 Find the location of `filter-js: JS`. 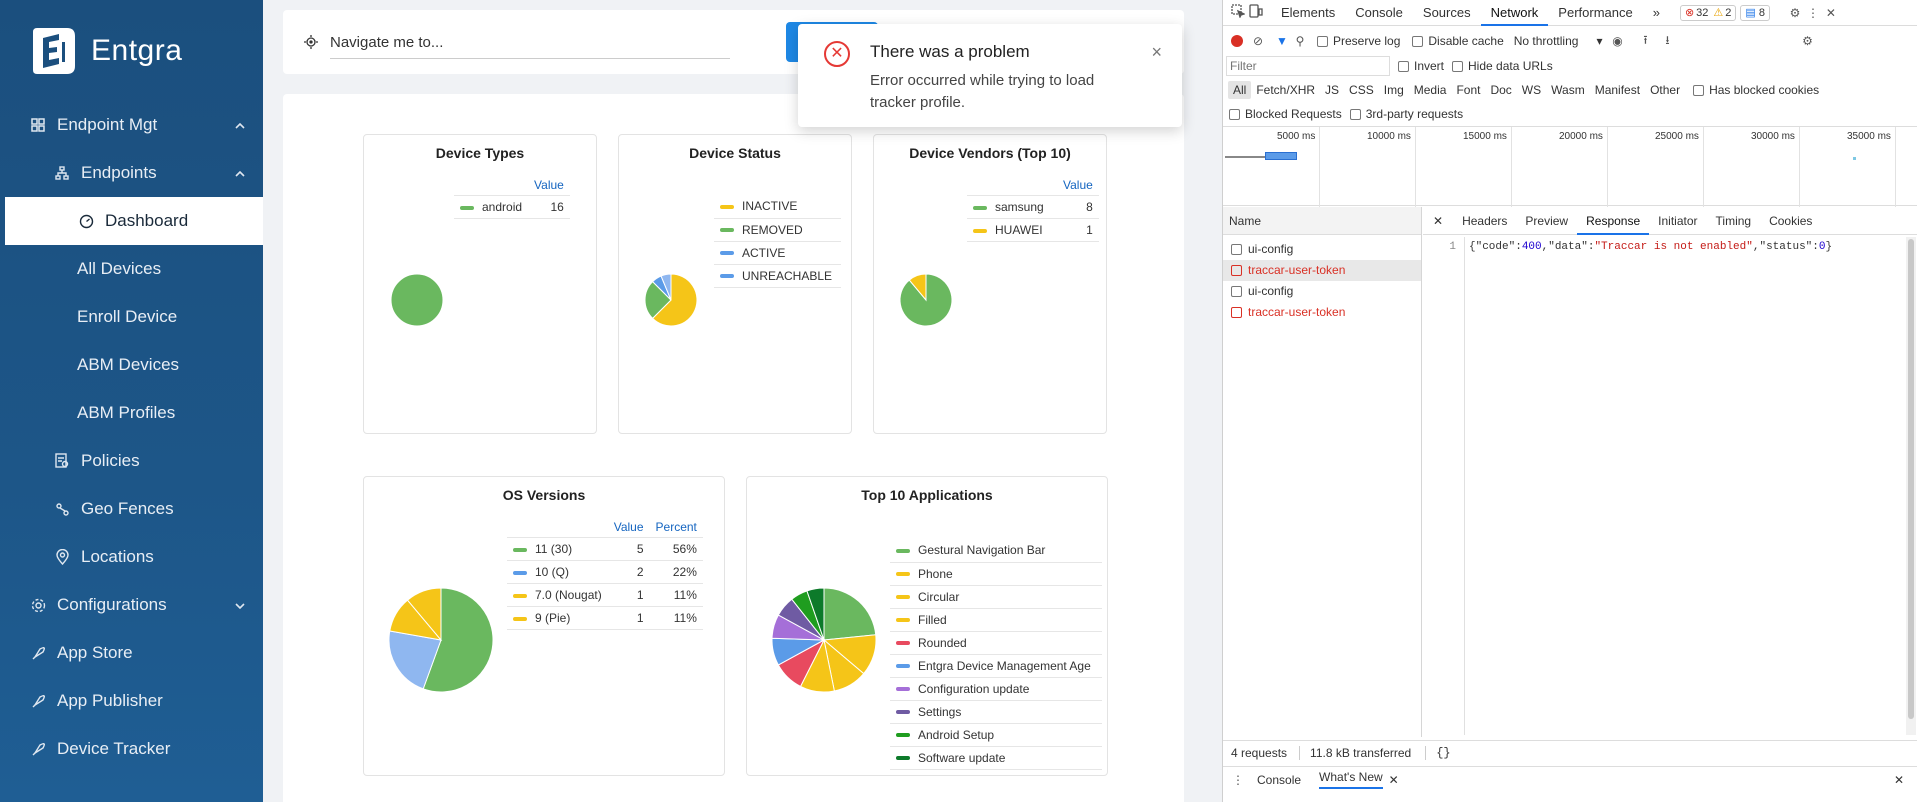

filter-js: JS is located at coordinates (1332, 90).